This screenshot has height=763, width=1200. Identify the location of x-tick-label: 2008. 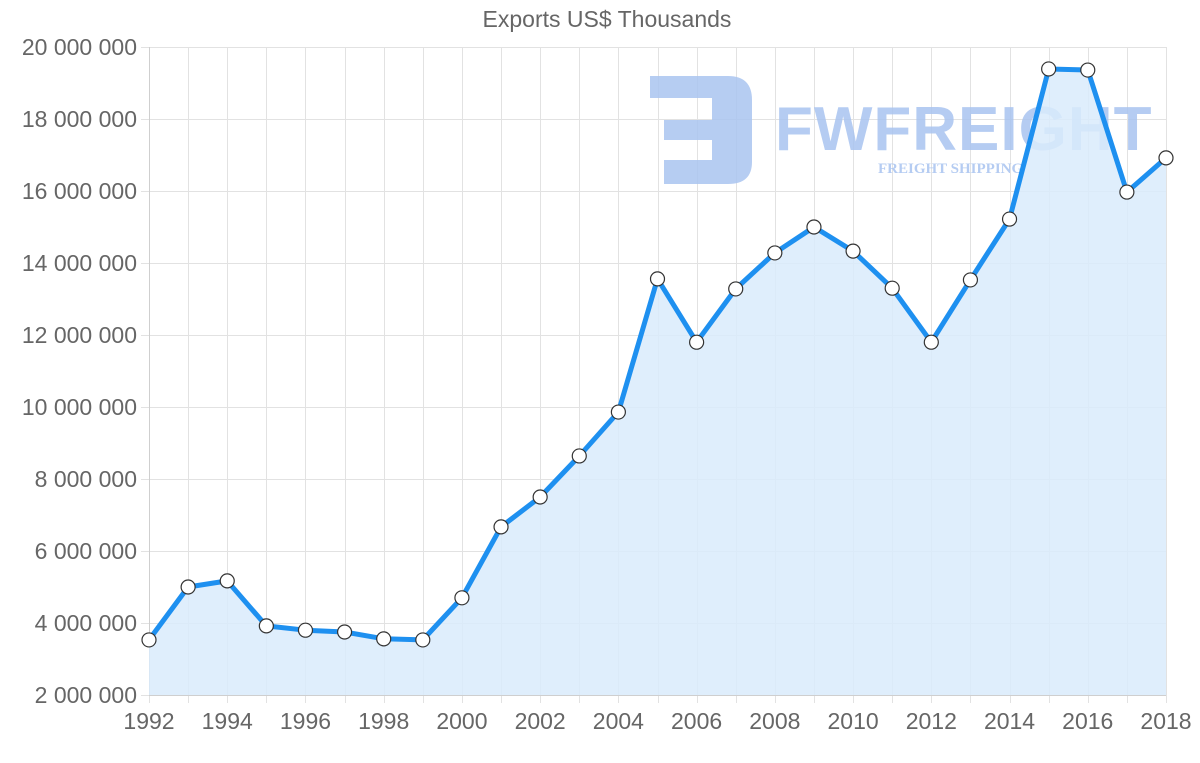
(774, 721).